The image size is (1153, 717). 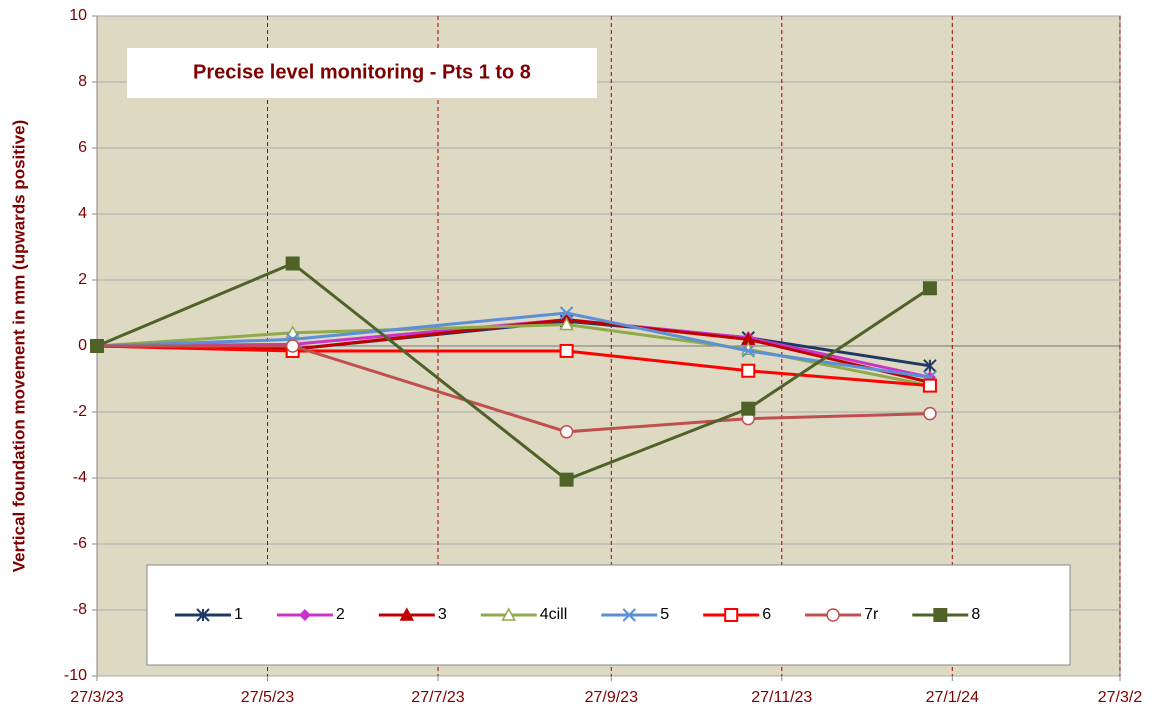 I want to click on x-tick-label: 27/11/23, so click(x=781, y=697).